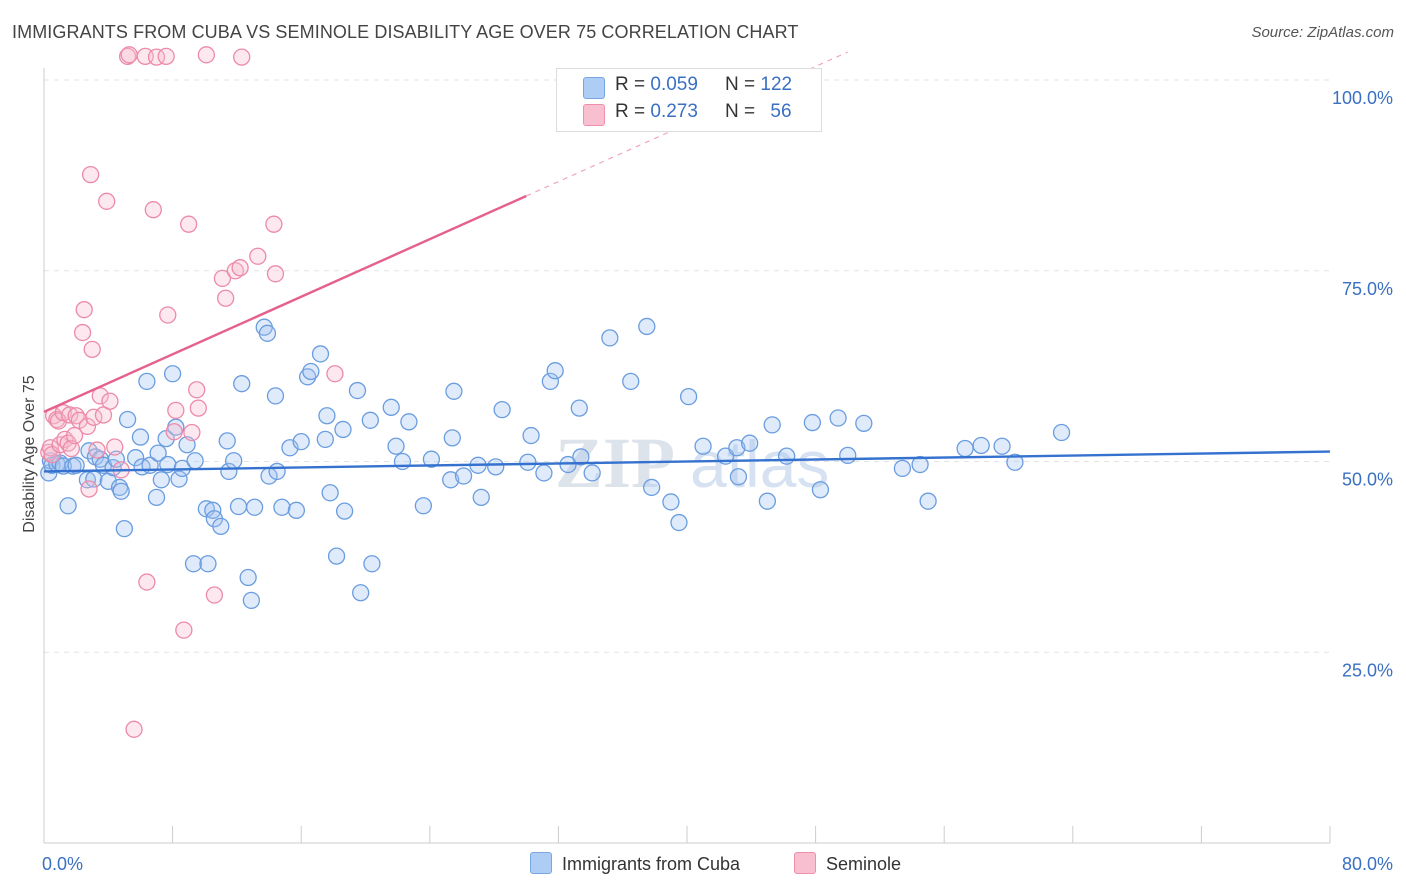 This screenshot has height=892, width=1406. Describe the element at coordinates (781, 111) in the screenshot. I see `n-value: 56` at that location.